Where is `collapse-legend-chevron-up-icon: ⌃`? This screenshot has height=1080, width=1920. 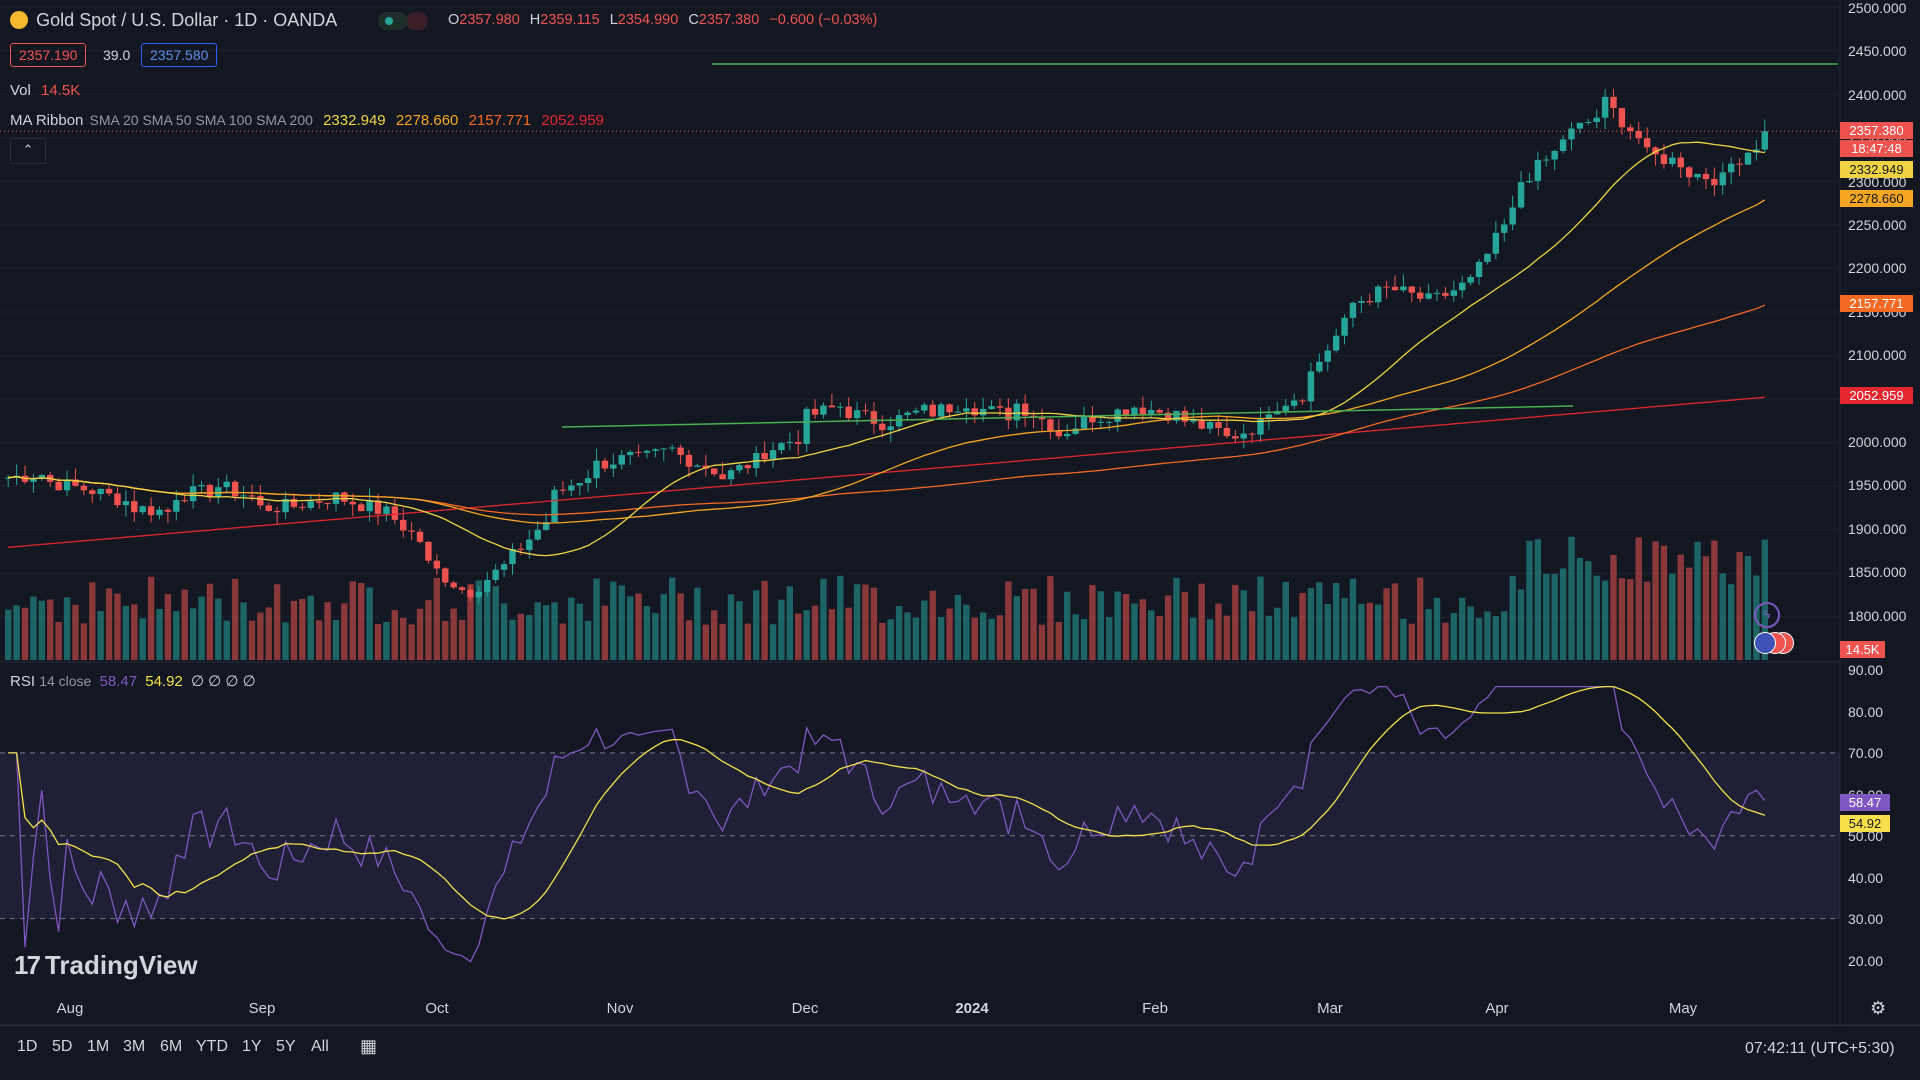
collapse-legend-chevron-up-icon: ⌃ is located at coordinates (28, 151).